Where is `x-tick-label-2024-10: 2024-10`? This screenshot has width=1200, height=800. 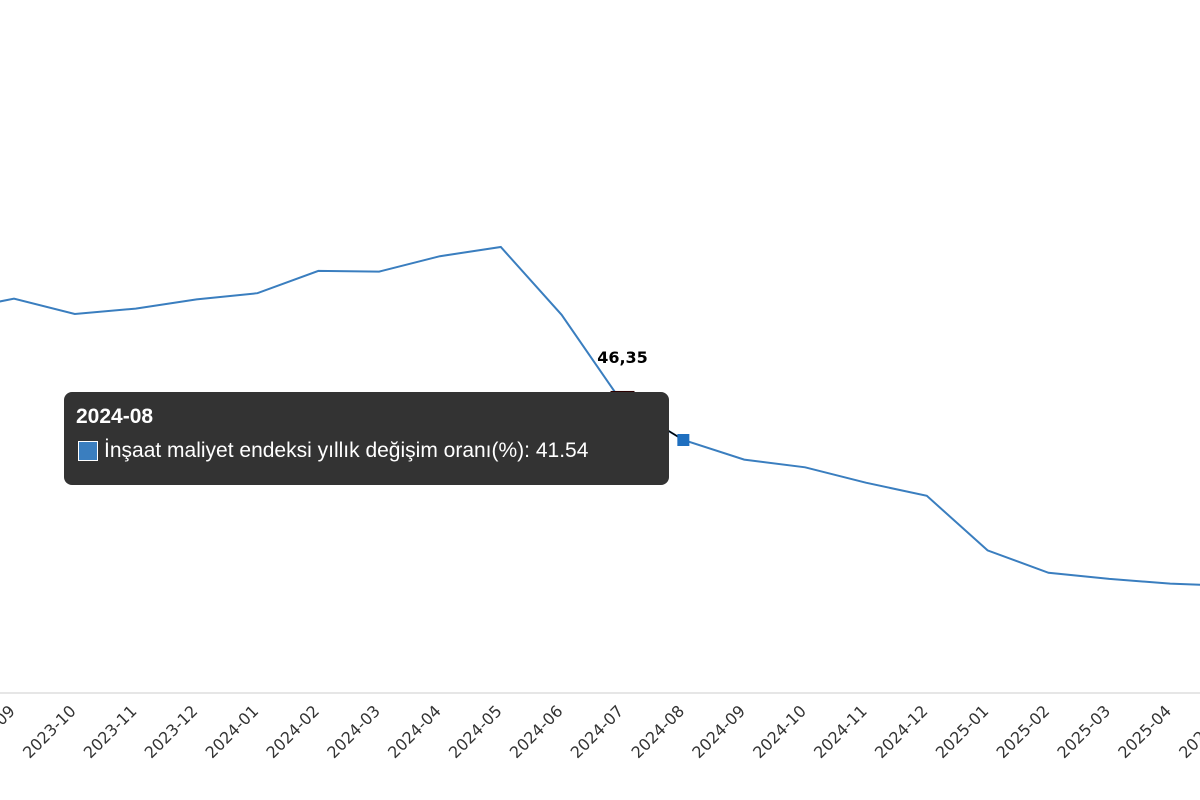
x-tick-label-2024-10: 2024-10 is located at coordinates (779, 731).